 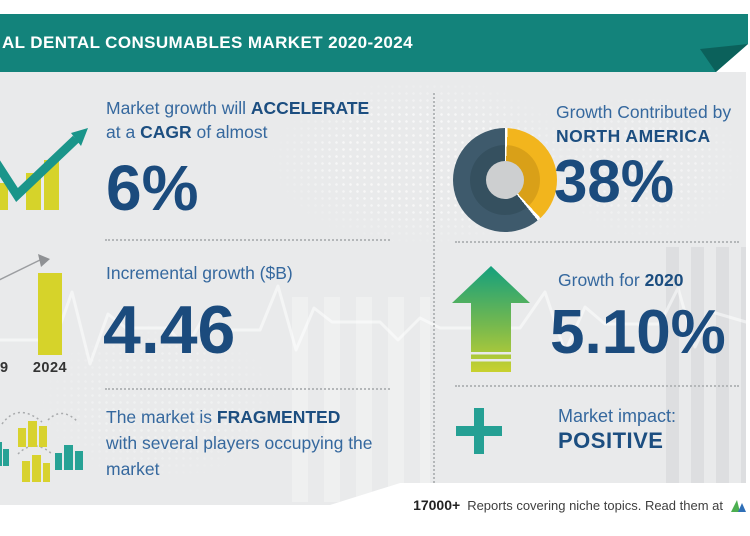 What do you see at coordinates (614, 181) in the screenshot?
I see `region-contribution-value: 38%` at bounding box center [614, 181].